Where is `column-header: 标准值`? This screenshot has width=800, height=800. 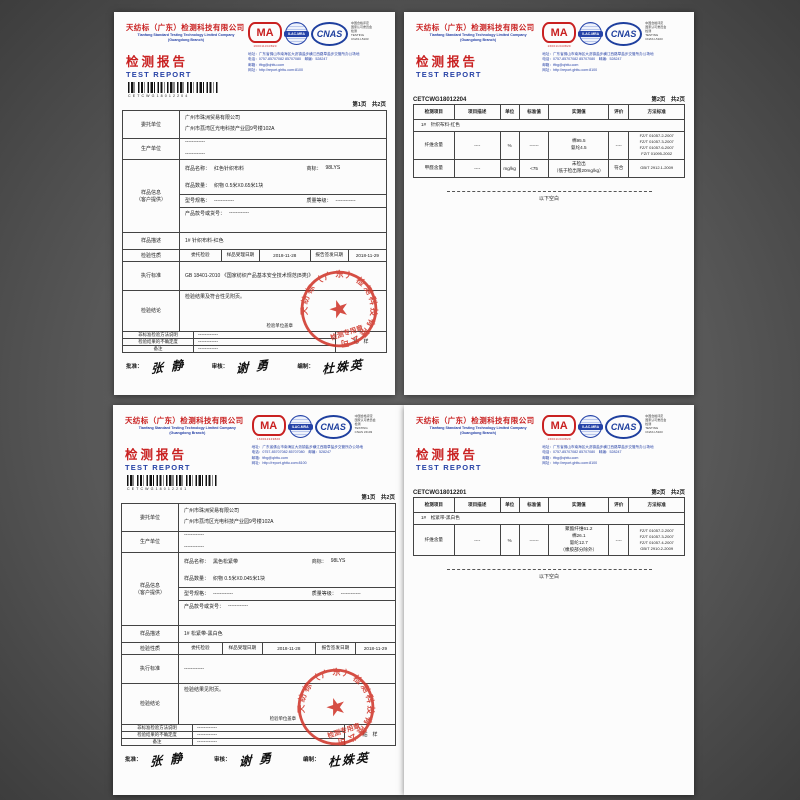 column-header: 标准值 is located at coordinates (534, 504).